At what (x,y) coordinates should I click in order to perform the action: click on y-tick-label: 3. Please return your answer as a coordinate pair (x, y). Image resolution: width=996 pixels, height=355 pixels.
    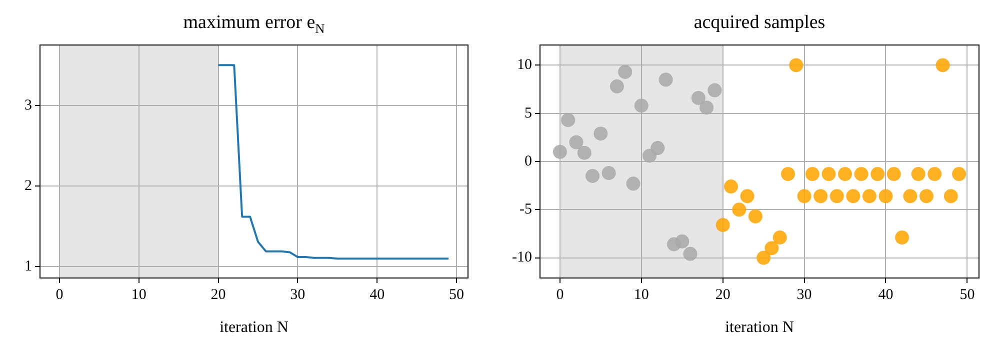
    Looking at the image, I should click on (28, 105).